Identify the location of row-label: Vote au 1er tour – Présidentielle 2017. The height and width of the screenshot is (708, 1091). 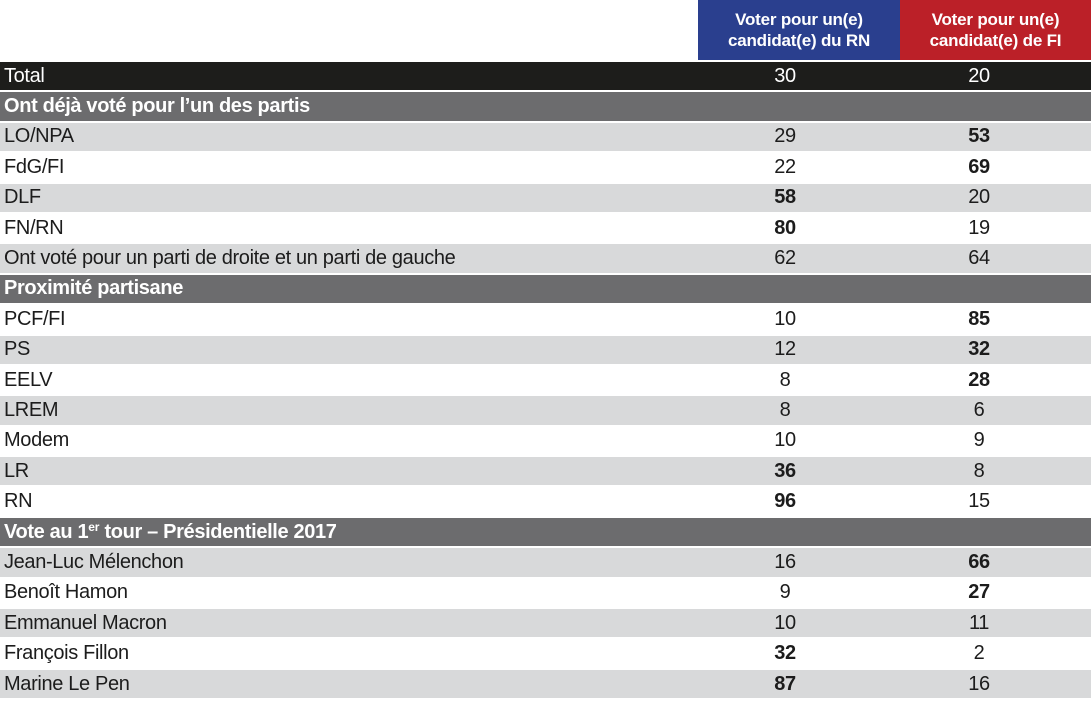
(170, 531).